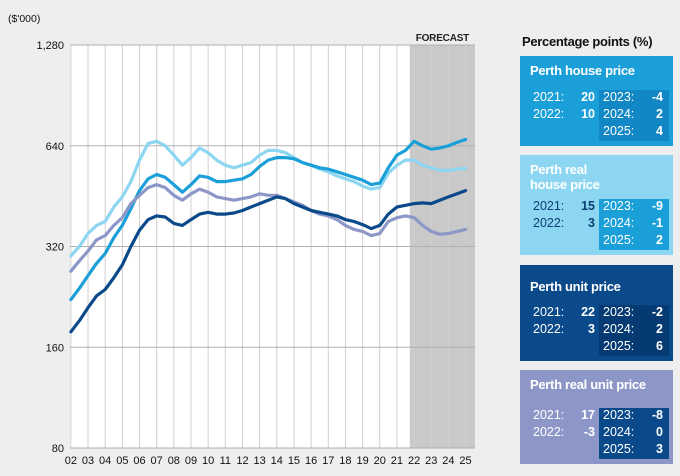 The width and height of the screenshot is (680, 476). What do you see at coordinates (657, 312) in the screenshot?
I see `stat-value: -2` at bounding box center [657, 312].